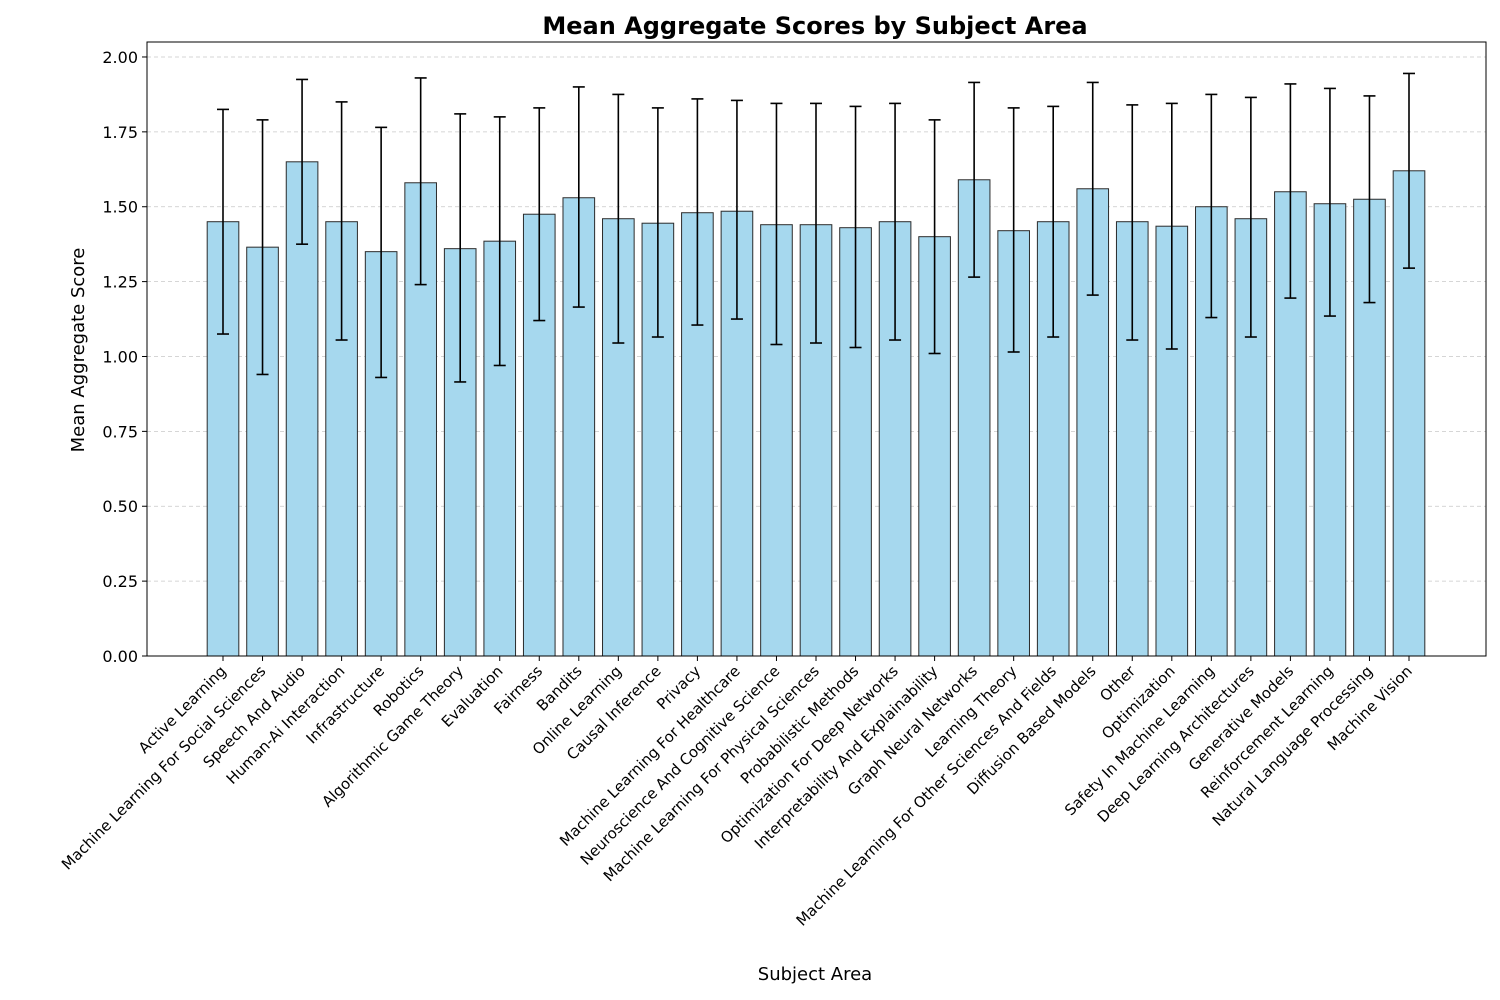 Image resolution: width=1500 pixels, height=1000 pixels. Describe the element at coordinates (815, 974) in the screenshot. I see `x-axis-label: Subject Area` at that location.